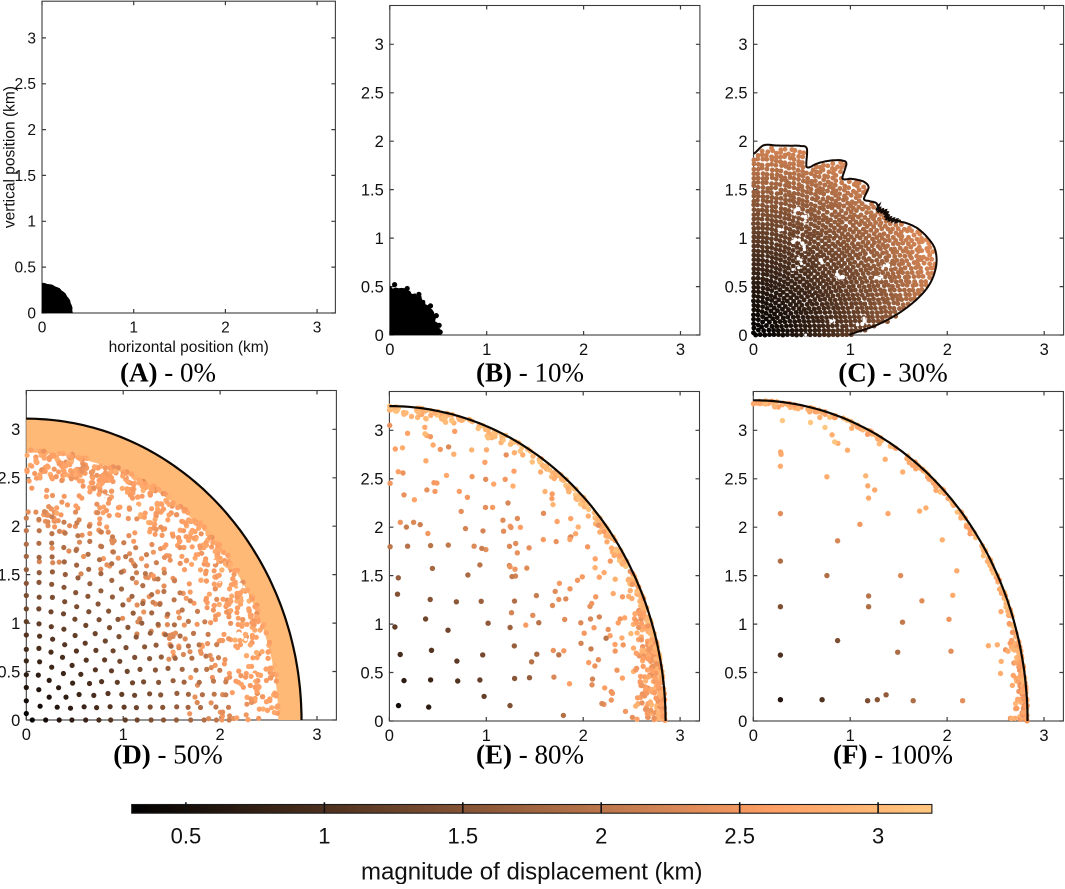 The image size is (1065, 889). I want to click on svg-text: horizontal position (km), so click(189, 347).